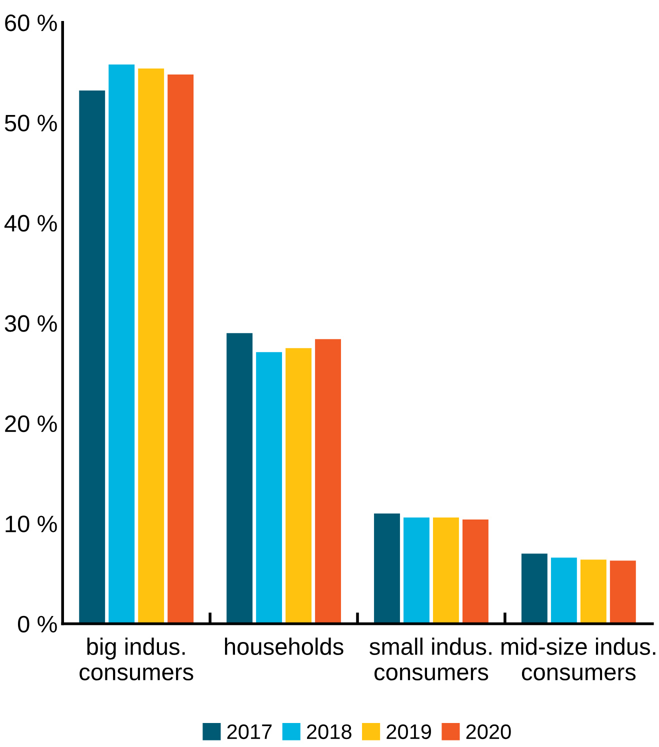 This screenshot has height=747, width=659. What do you see at coordinates (31, 23) in the screenshot?
I see `y-tick-label: 60 %` at bounding box center [31, 23].